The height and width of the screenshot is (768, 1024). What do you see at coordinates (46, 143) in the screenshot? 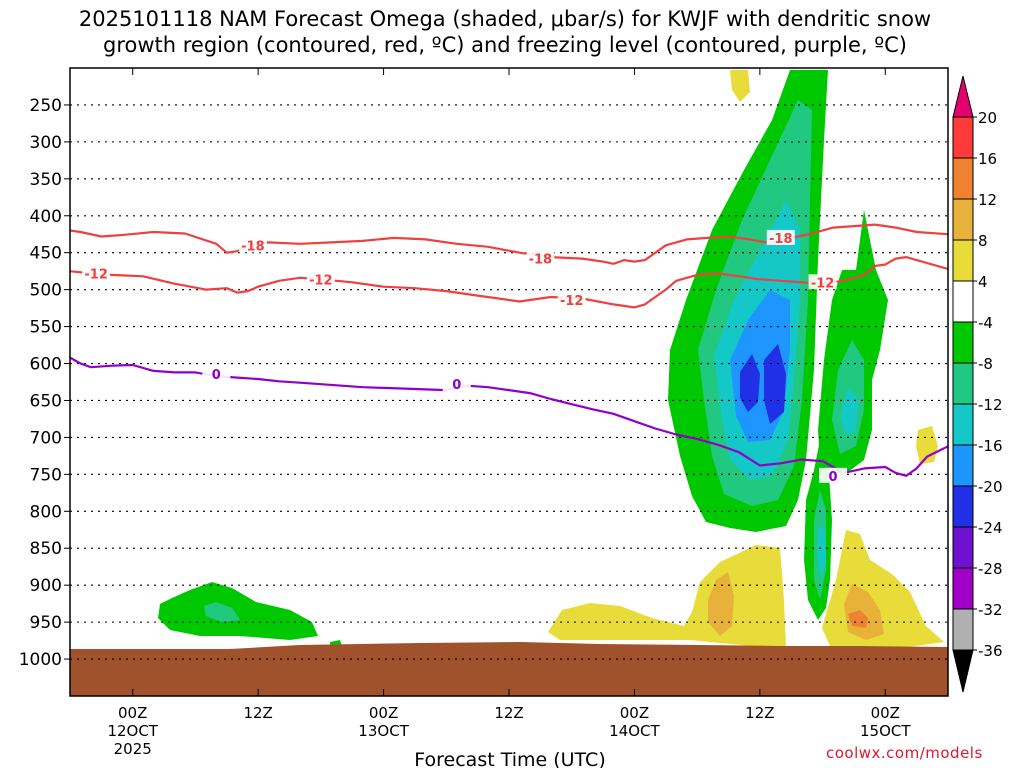
I see `y-tick-label: 300` at bounding box center [46, 143].